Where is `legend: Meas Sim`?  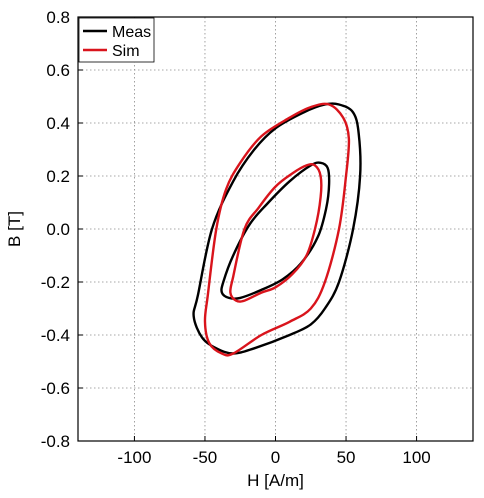
legend: Meas Sim is located at coordinates (116, 40).